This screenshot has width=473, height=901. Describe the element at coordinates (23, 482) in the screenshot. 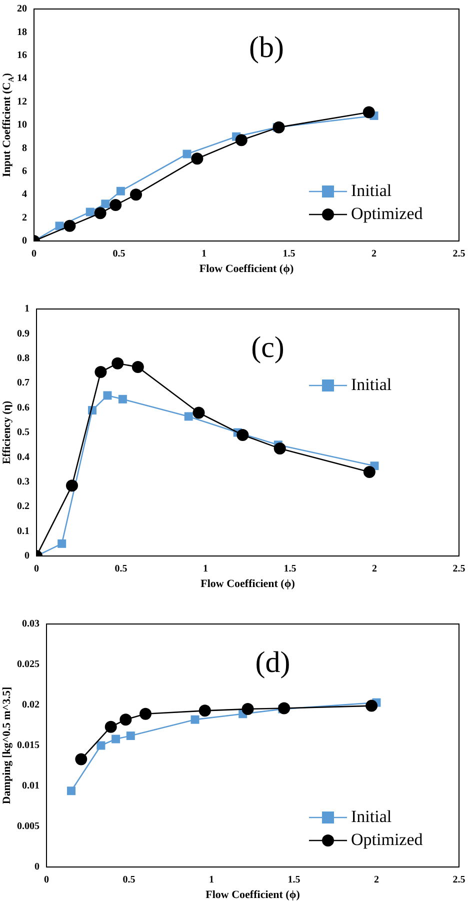

I see `y-tick-label: 0.3` at that location.